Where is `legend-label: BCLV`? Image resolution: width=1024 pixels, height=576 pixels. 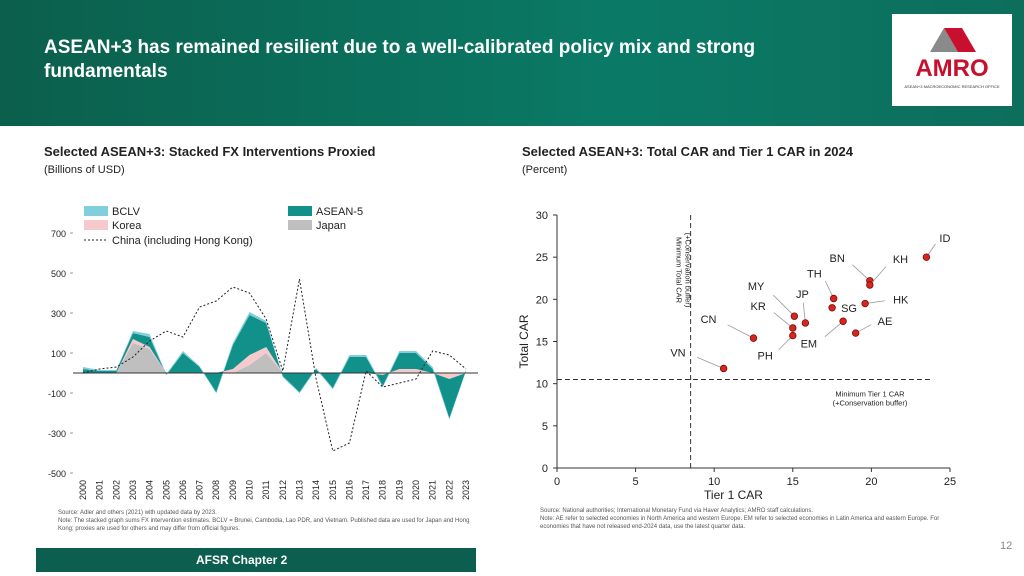 legend-label: BCLV is located at coordinates (126, 212).